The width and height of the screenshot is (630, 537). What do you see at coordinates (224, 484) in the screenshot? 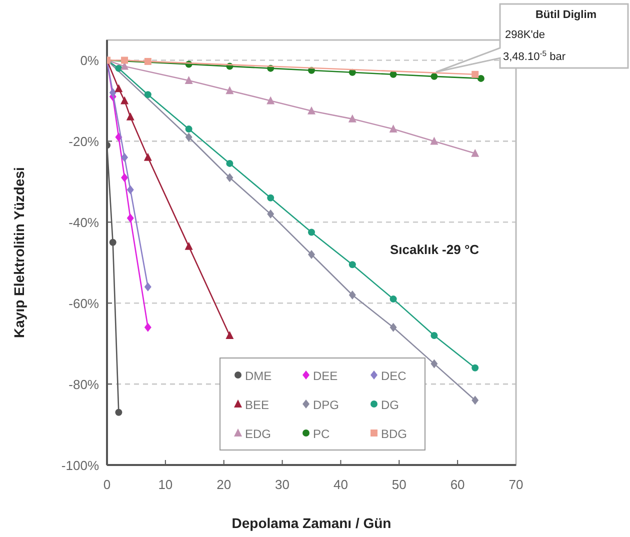
I see `x-tick-label: 20` at bounding box center [224, 484].